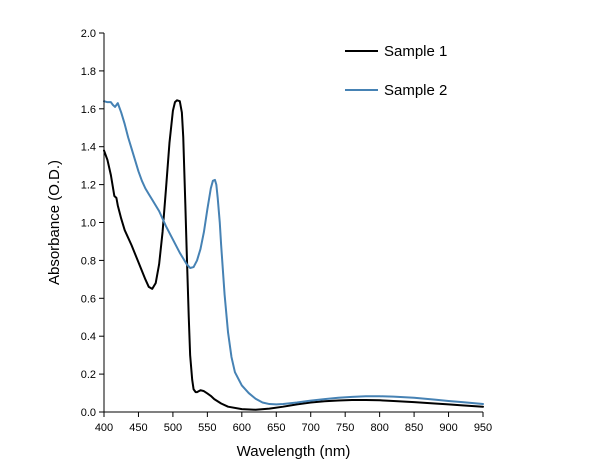 Image resolution: width=591 pixels, height=474 pixels. I want to click on y-axis-title: Absorbance (O.D.), so click(54, 222).